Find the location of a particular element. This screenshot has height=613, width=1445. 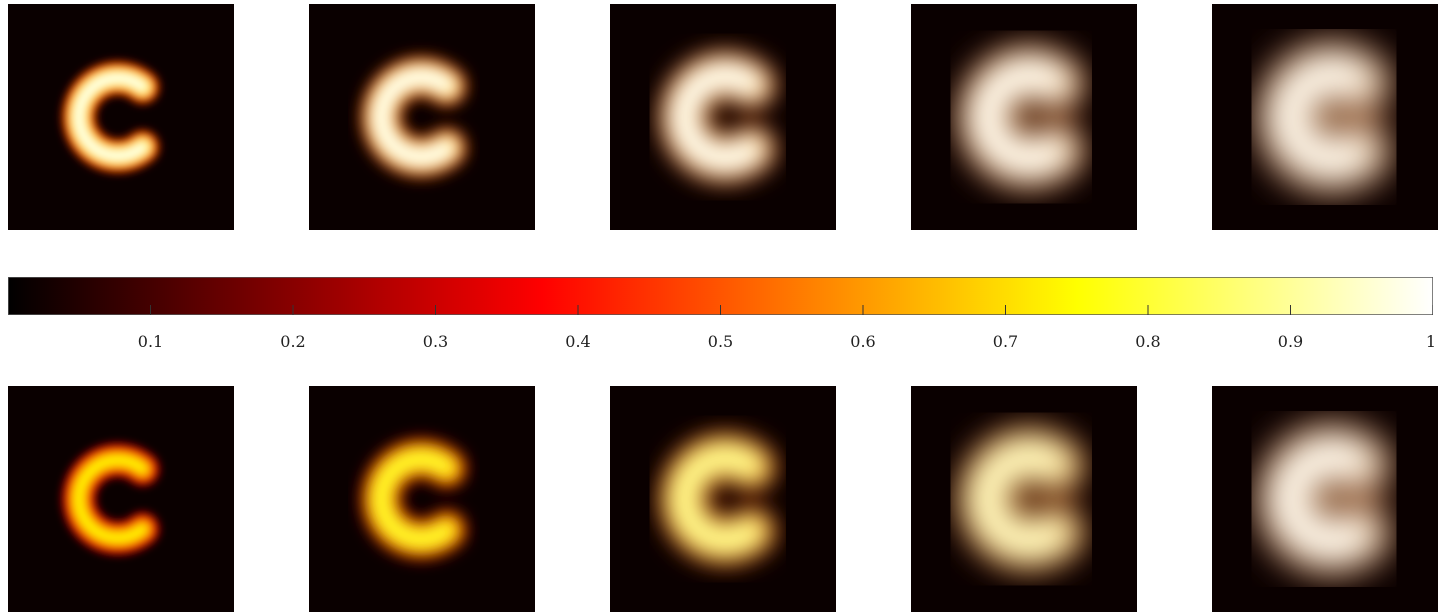

colorbar-tick-label: 0.2 is located at coordinates (293, 341).